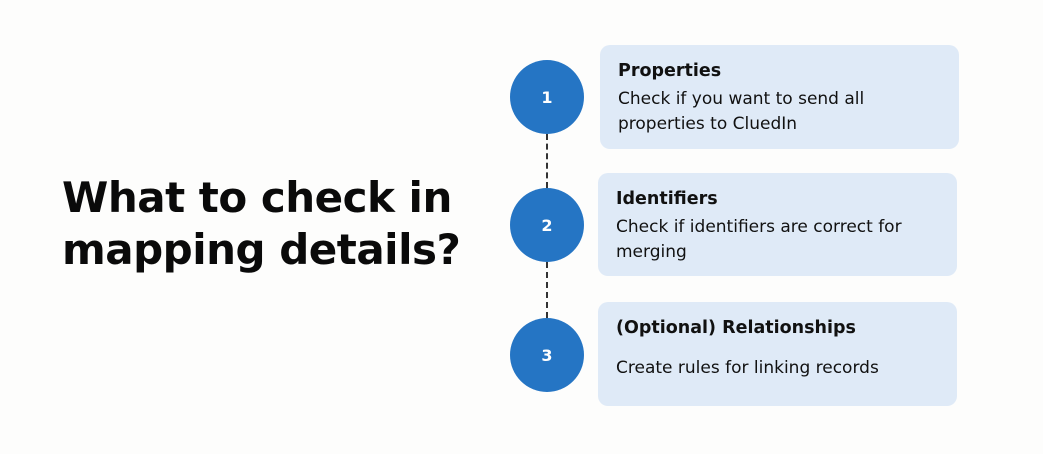  I want to click on step-3-description: Create rules for linking records, so click(747, 368).